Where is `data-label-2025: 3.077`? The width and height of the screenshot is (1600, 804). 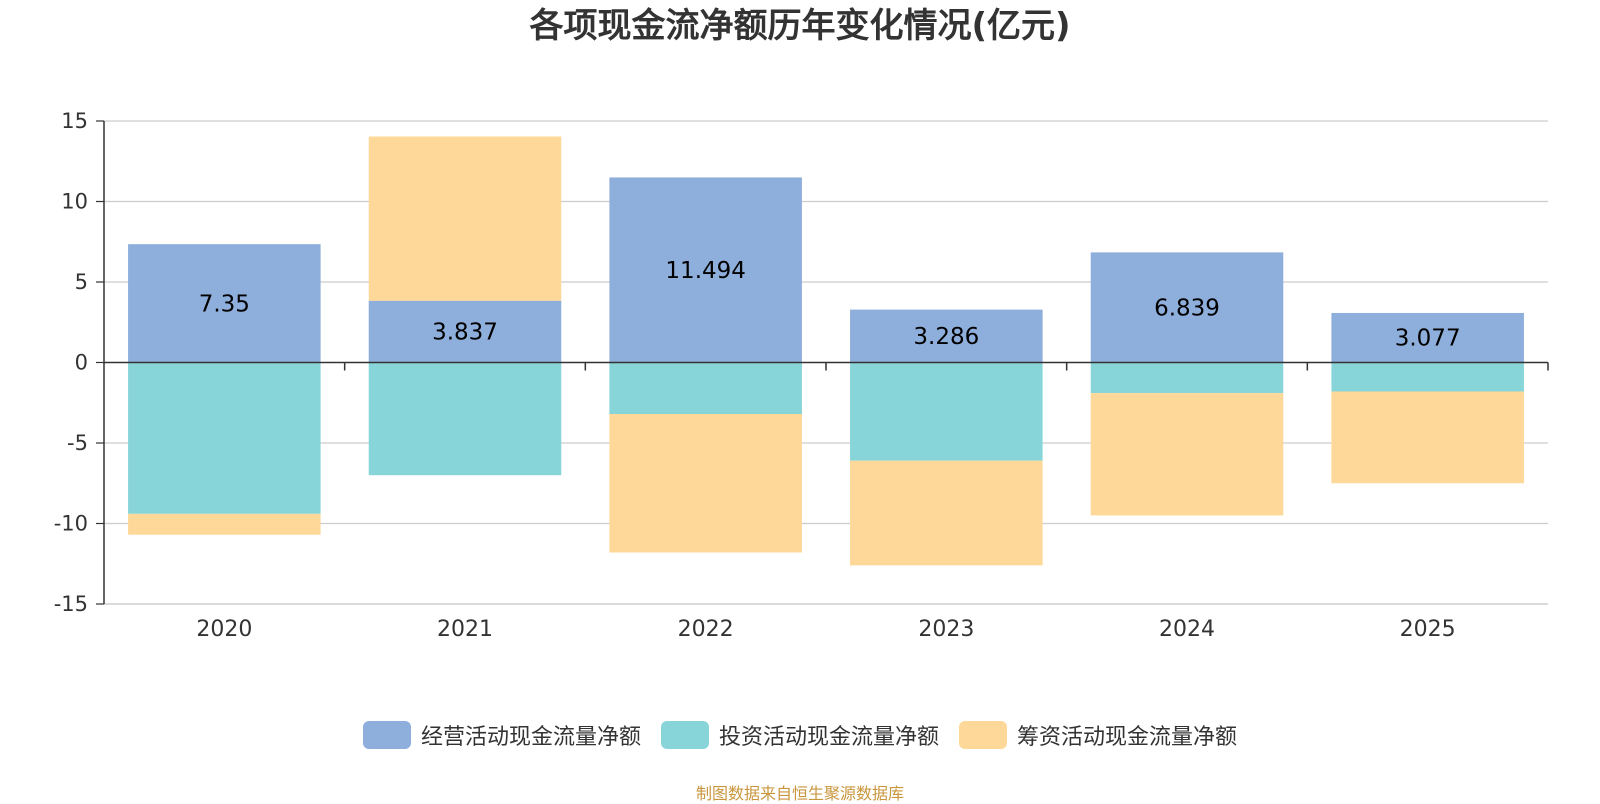
data-label-2025: 3.077 is located at coordinates (1428, 339).